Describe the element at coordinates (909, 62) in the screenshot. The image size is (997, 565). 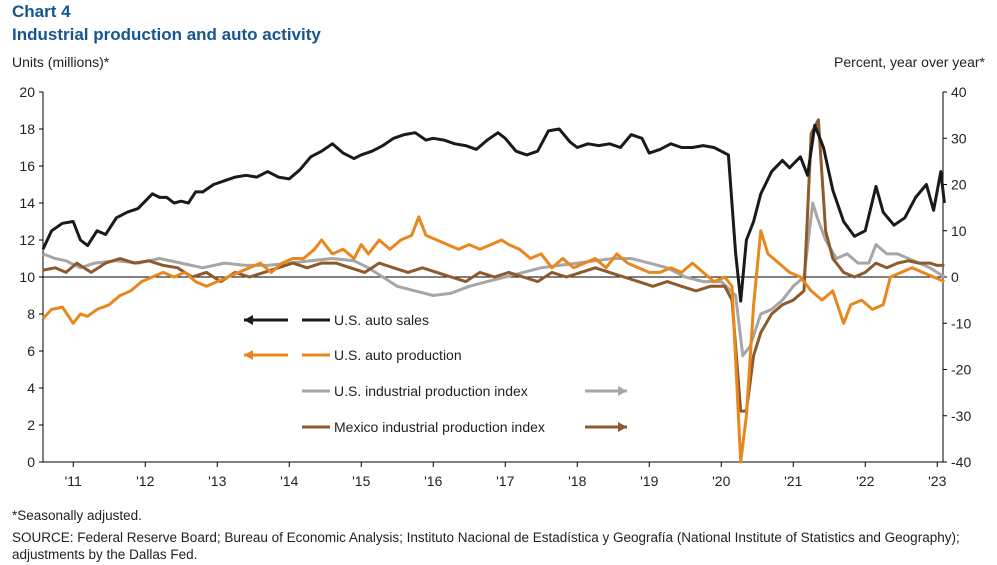
I see `right-axis-unit: Percent, year over year*` at that location.